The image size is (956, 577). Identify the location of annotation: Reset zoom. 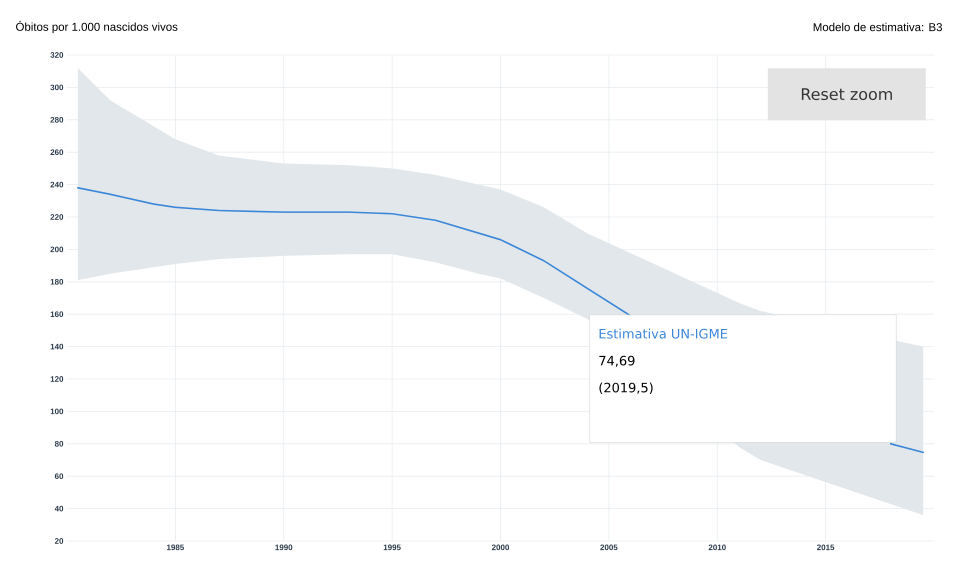
(847, 94).